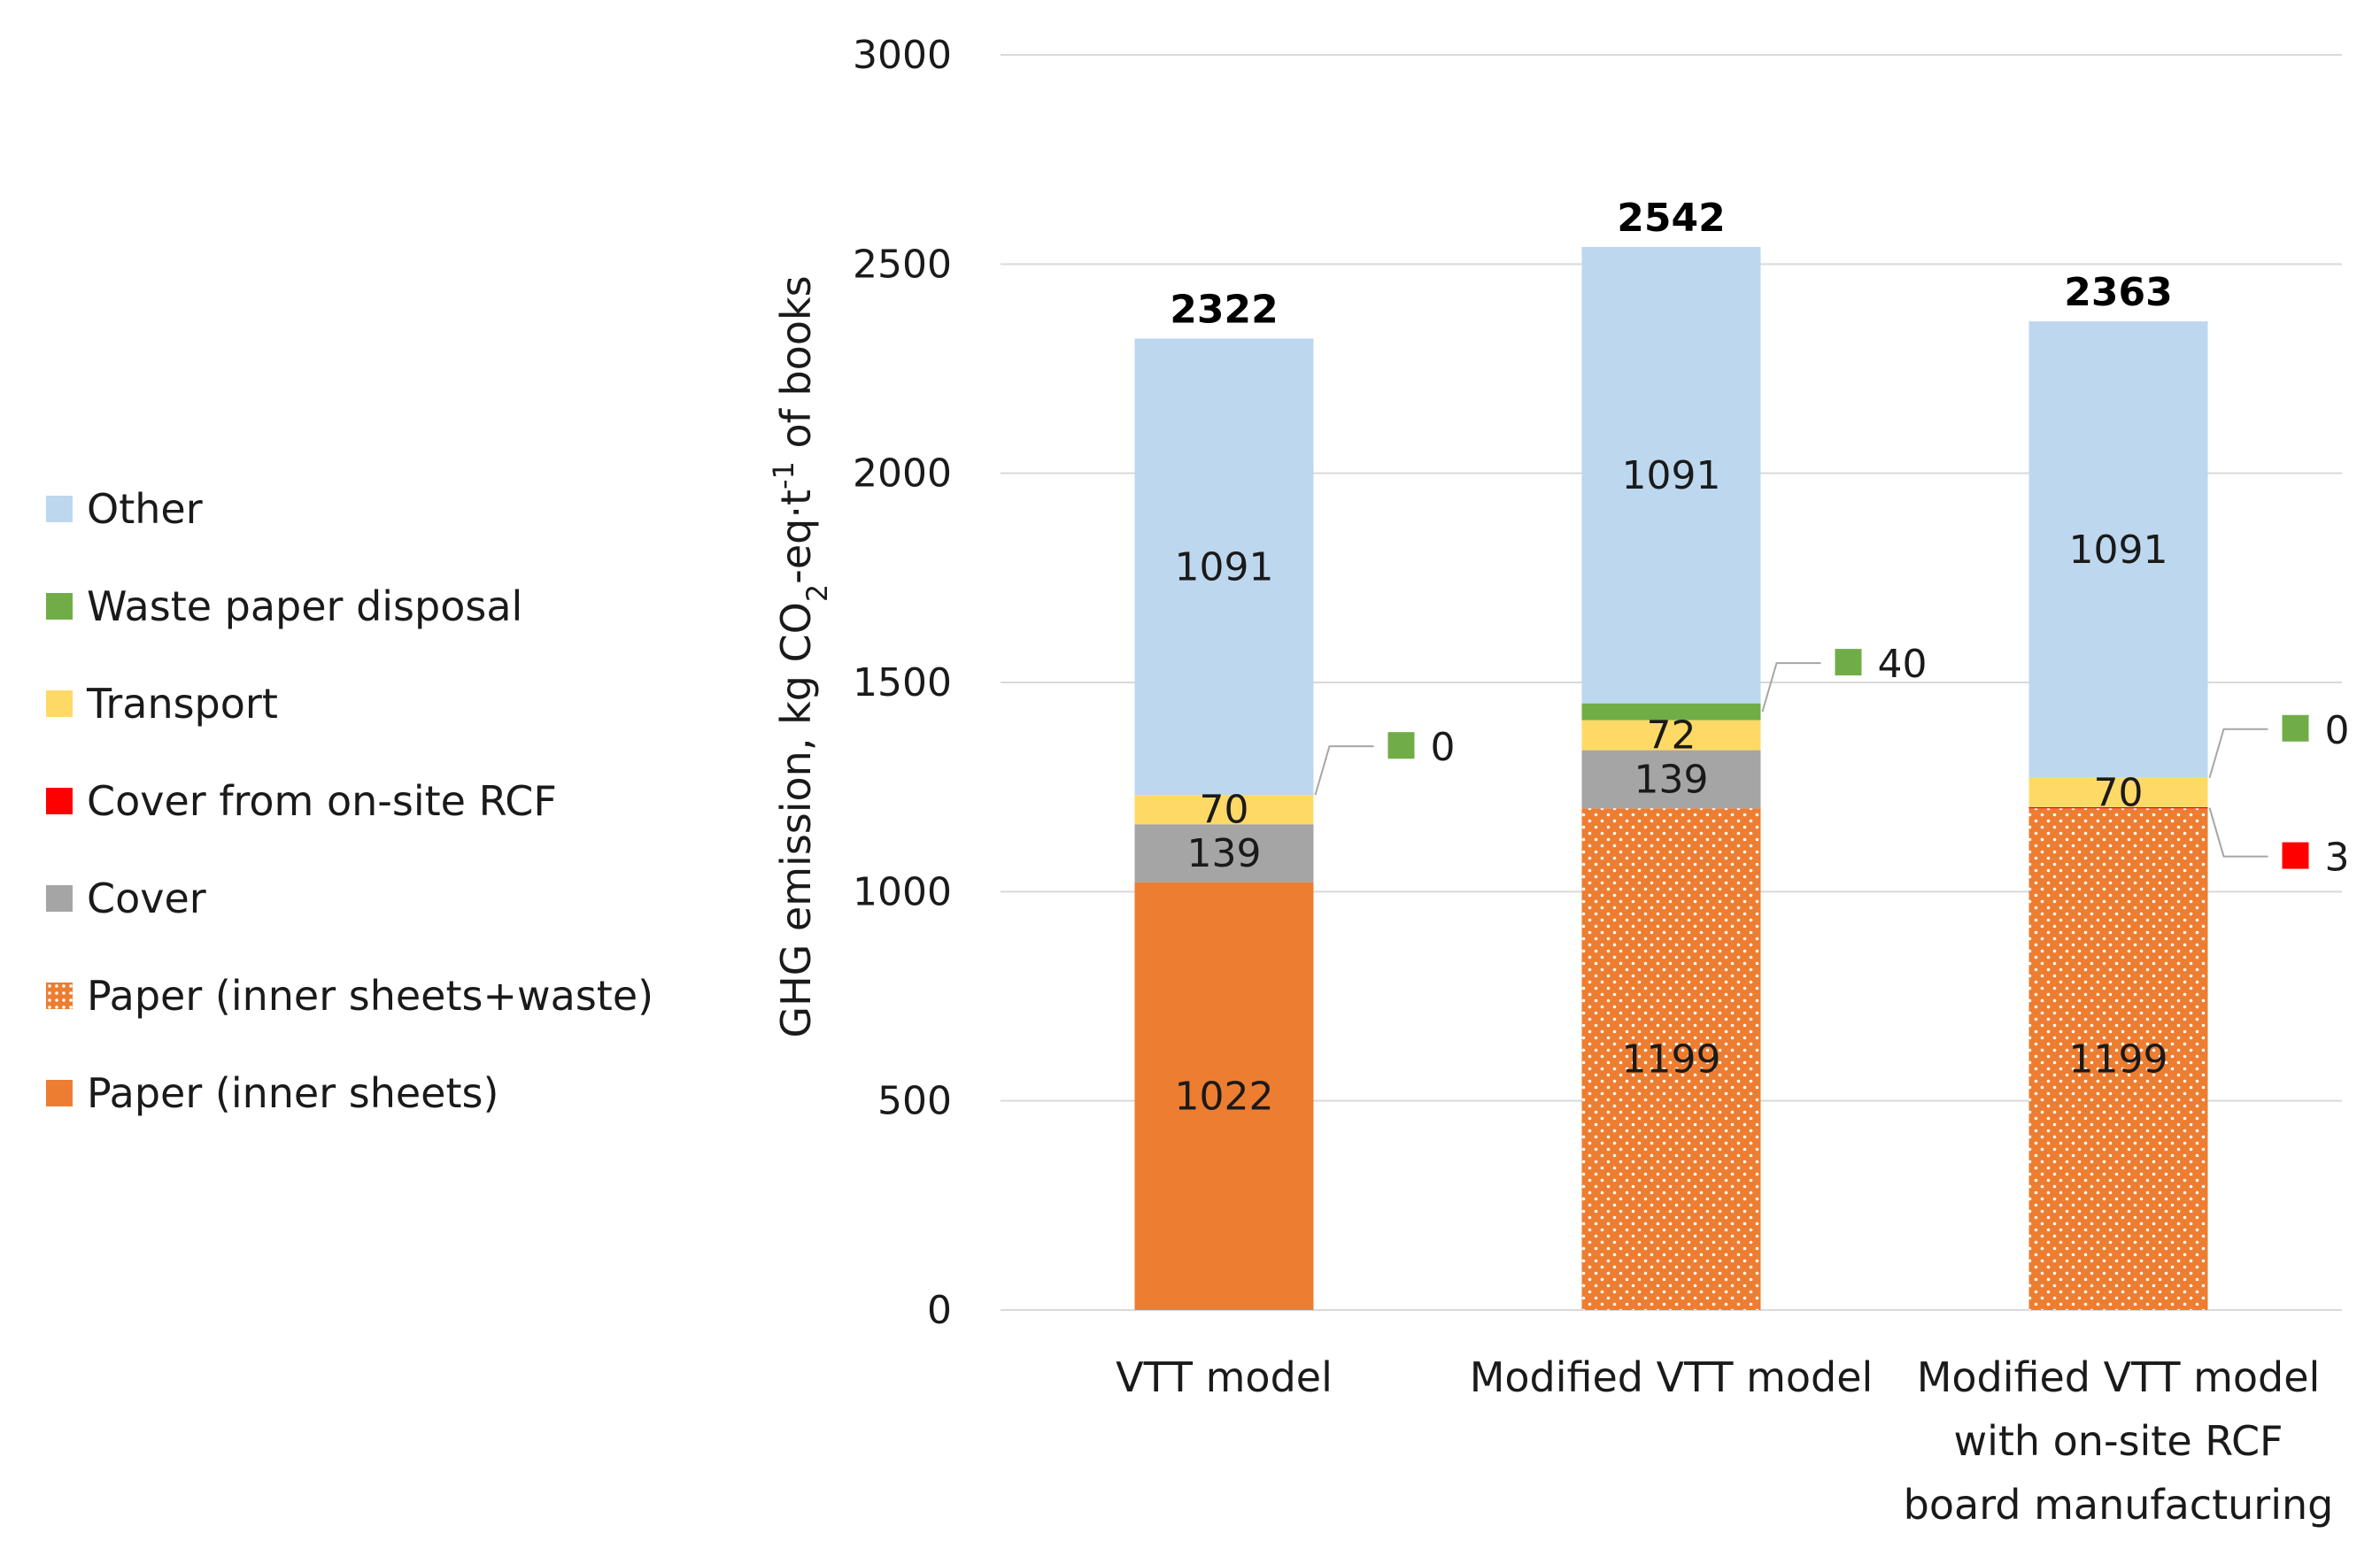  I want to click on legend-item-cover: Cover, so click(349, 899).